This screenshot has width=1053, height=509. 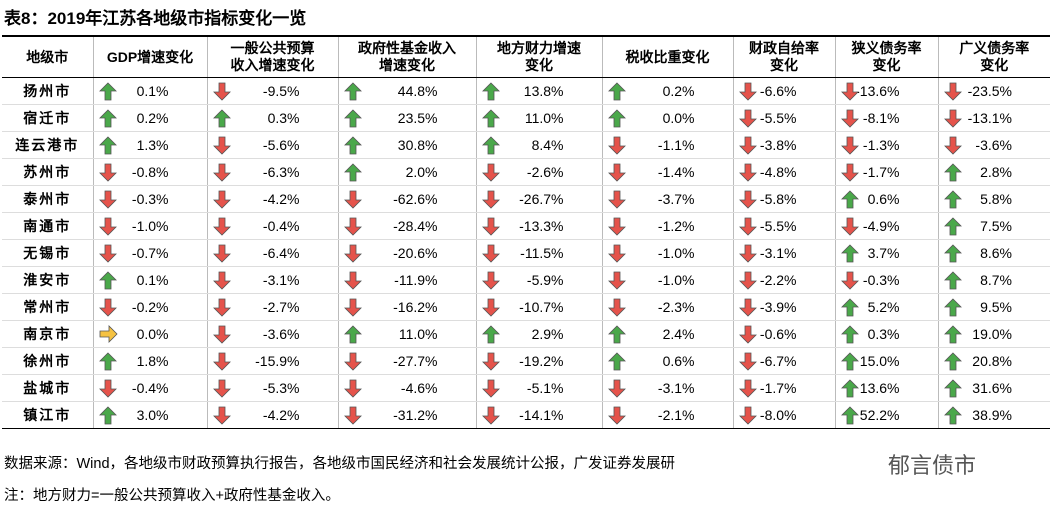 I want to click on cell-text: -19.2%, so click(x=541, y=361).